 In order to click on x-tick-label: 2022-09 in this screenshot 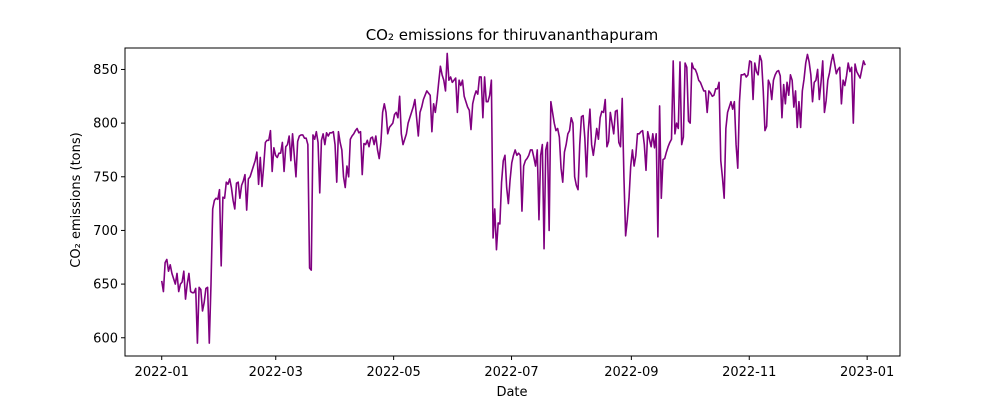, I will do `click(631, 372)`.